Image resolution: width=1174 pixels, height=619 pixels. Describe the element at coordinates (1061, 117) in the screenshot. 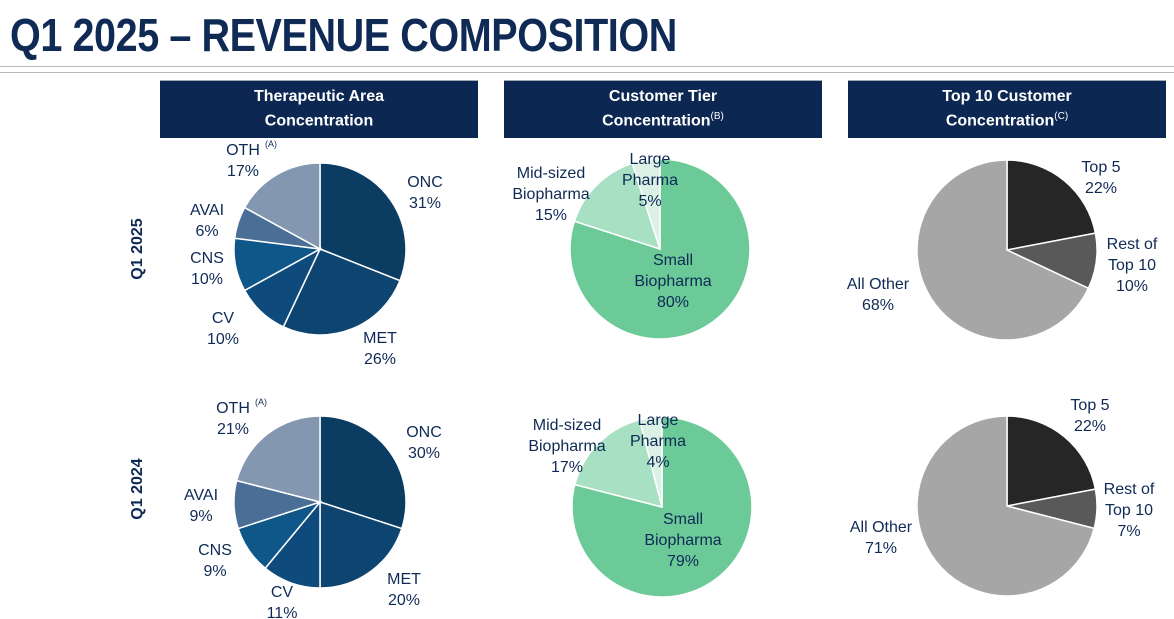

I see `header-footnote: (C)` at that location.